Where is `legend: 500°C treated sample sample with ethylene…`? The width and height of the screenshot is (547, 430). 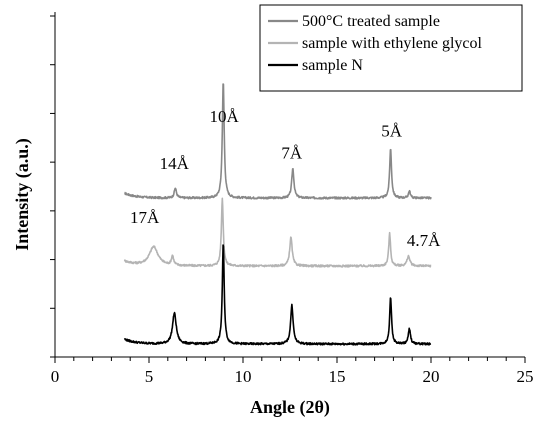 legend: 500°C treated sample sample with ethylene… is located at coordinates (391, 48).